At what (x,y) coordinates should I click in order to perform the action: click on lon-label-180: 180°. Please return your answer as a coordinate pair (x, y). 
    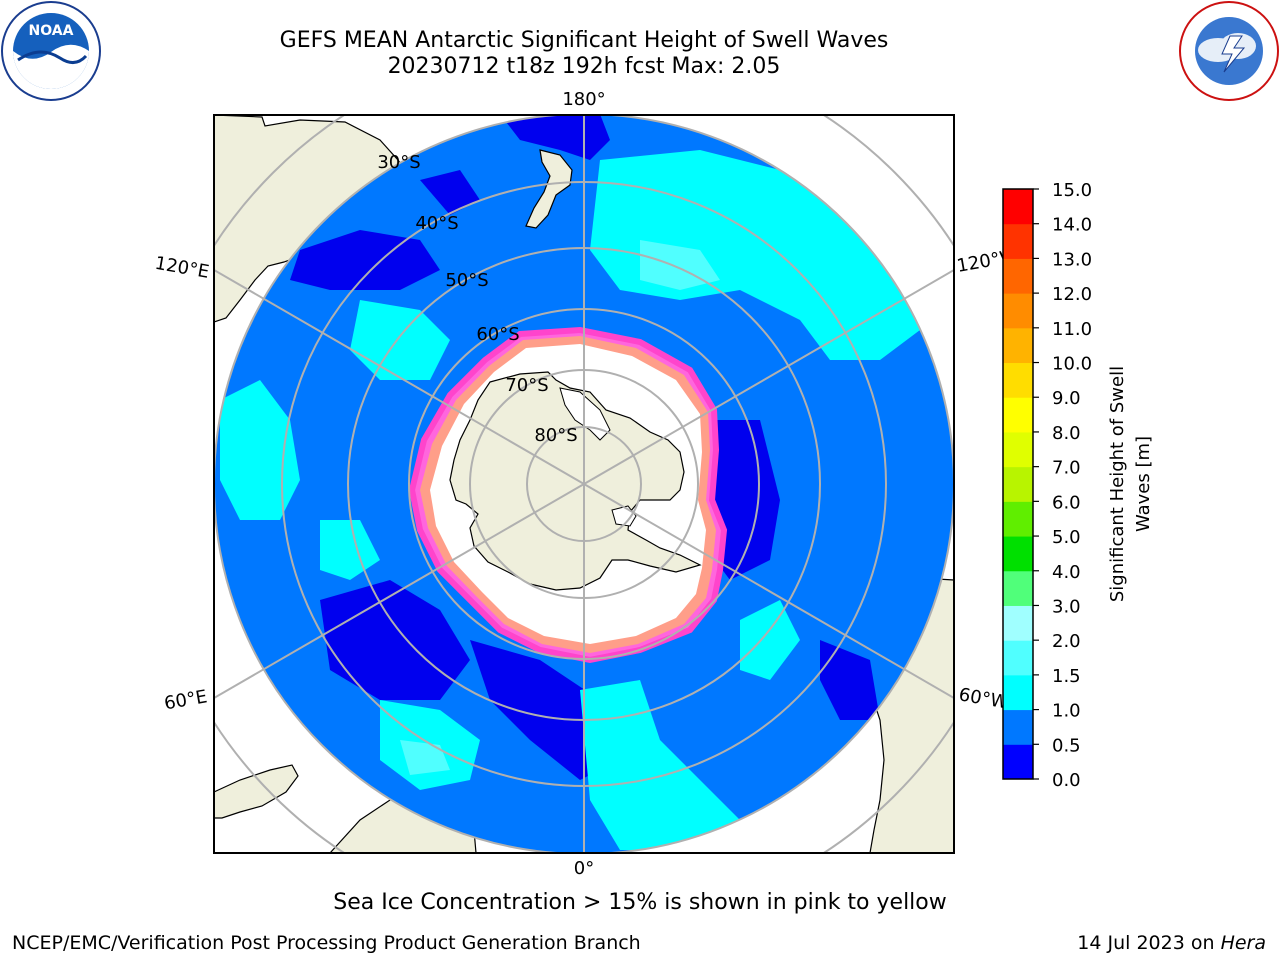
    Looking at the image, I should click on (583, 99).